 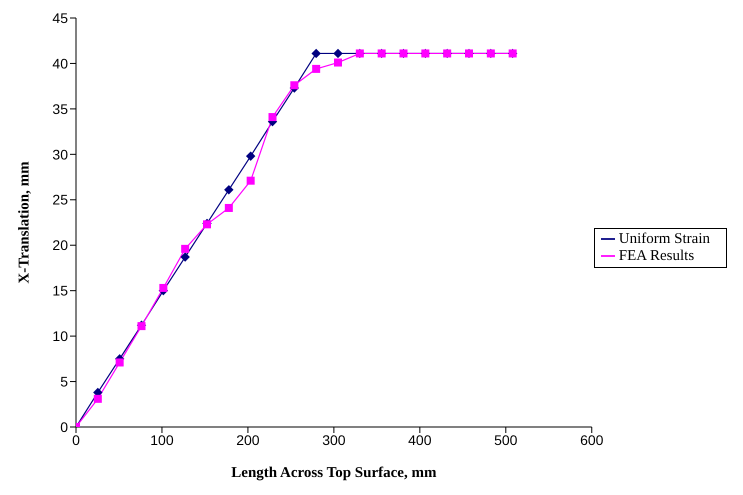 What do you see at coordinates (60, 200) in the screenshot?
I see `y-tick-label: 25` at bounding box center [60, 200].